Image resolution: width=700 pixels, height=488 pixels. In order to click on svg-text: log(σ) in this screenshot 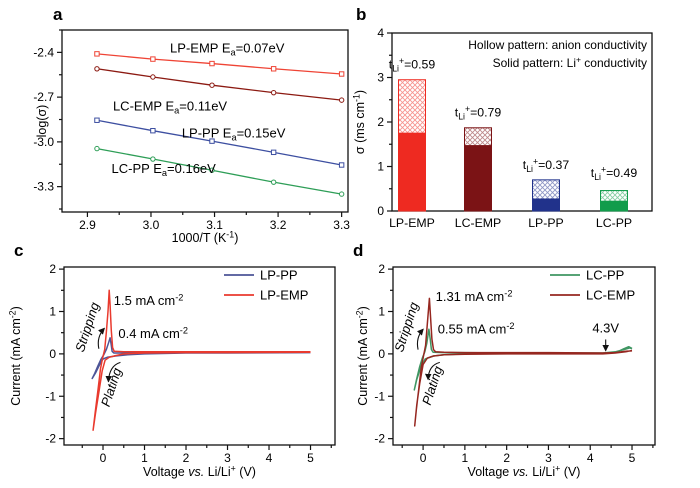, I will do `click(42, 121)`.